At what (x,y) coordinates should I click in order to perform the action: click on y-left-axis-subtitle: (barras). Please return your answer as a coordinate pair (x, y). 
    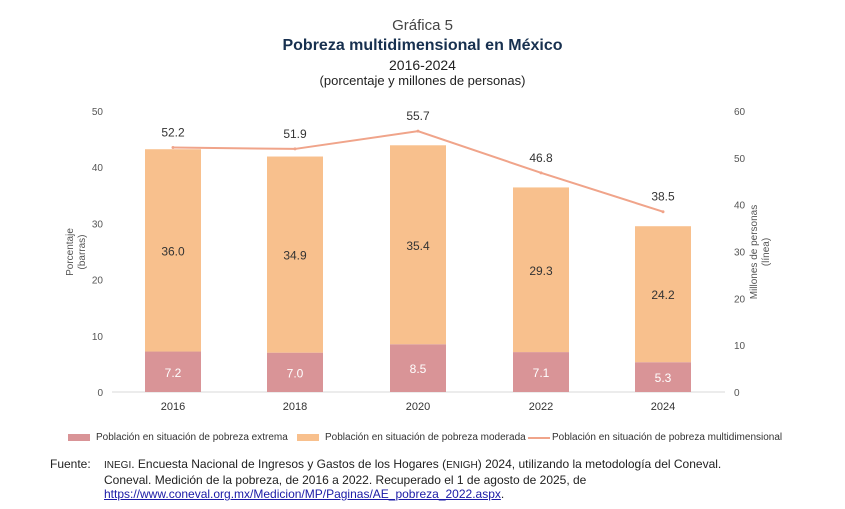
    Looking at the image, I should click on (82, 251).